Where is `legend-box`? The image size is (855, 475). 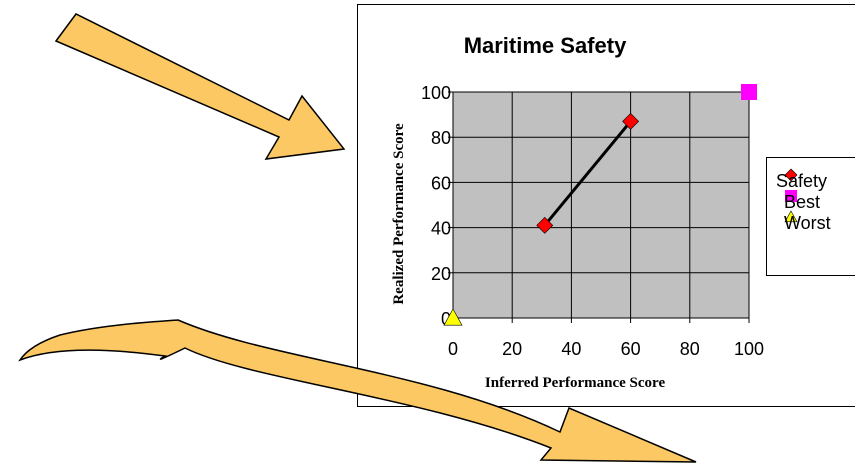
legend-box is located at coordinates (810, 216).